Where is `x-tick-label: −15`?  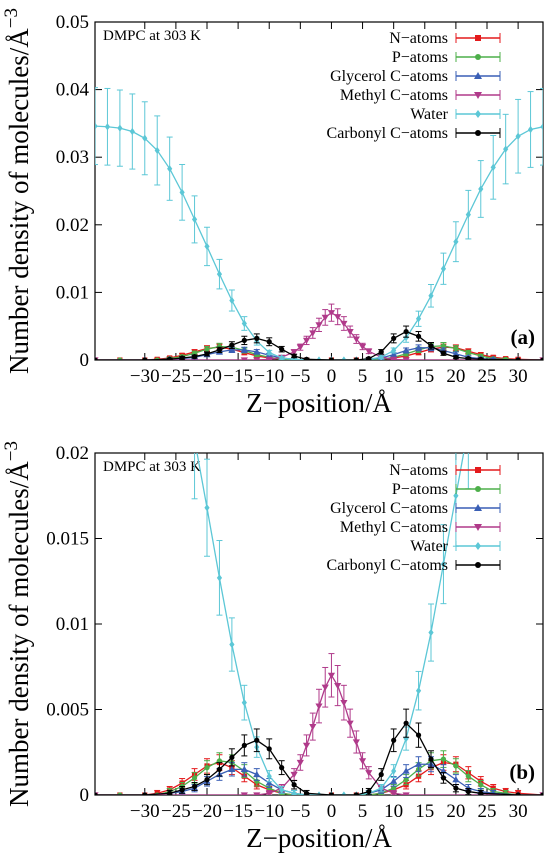
x-tick-label: −15 is located at coordinates (238, 376).